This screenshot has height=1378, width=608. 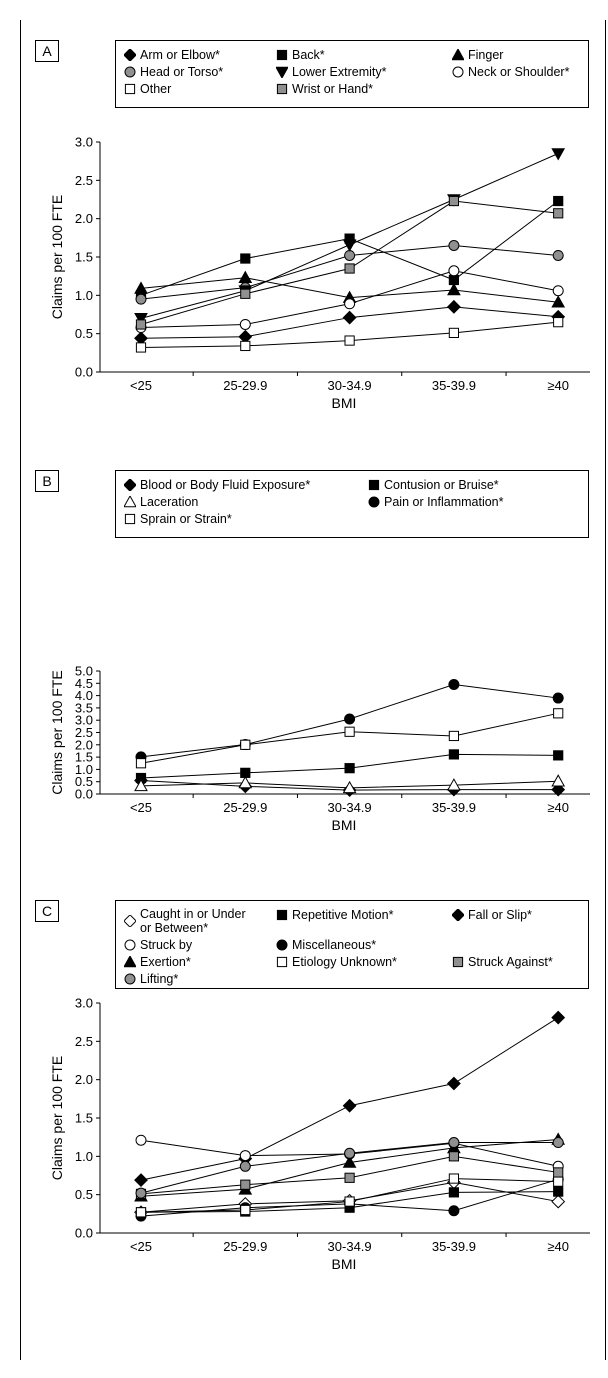 What do you see at coordinates (47, 481) in the screenshot?
I see `panel-label: B` at bounding box center [47, 481].